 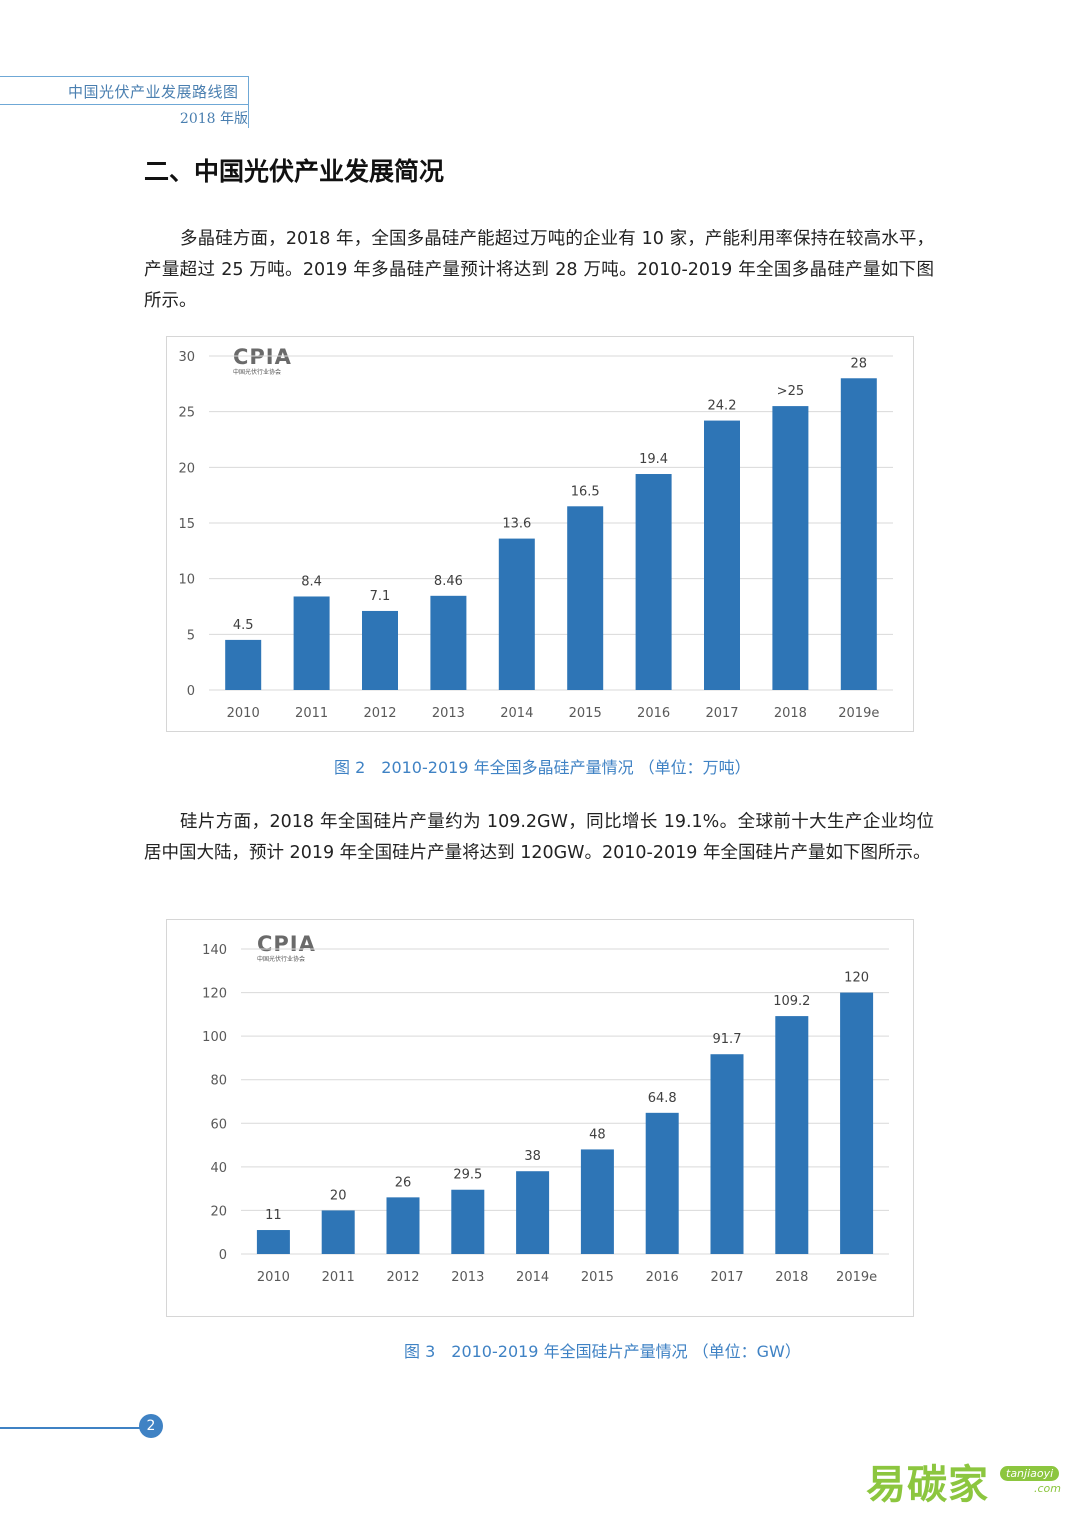 I want to click on y-tick-label: 30, so click(x=186, y=357).